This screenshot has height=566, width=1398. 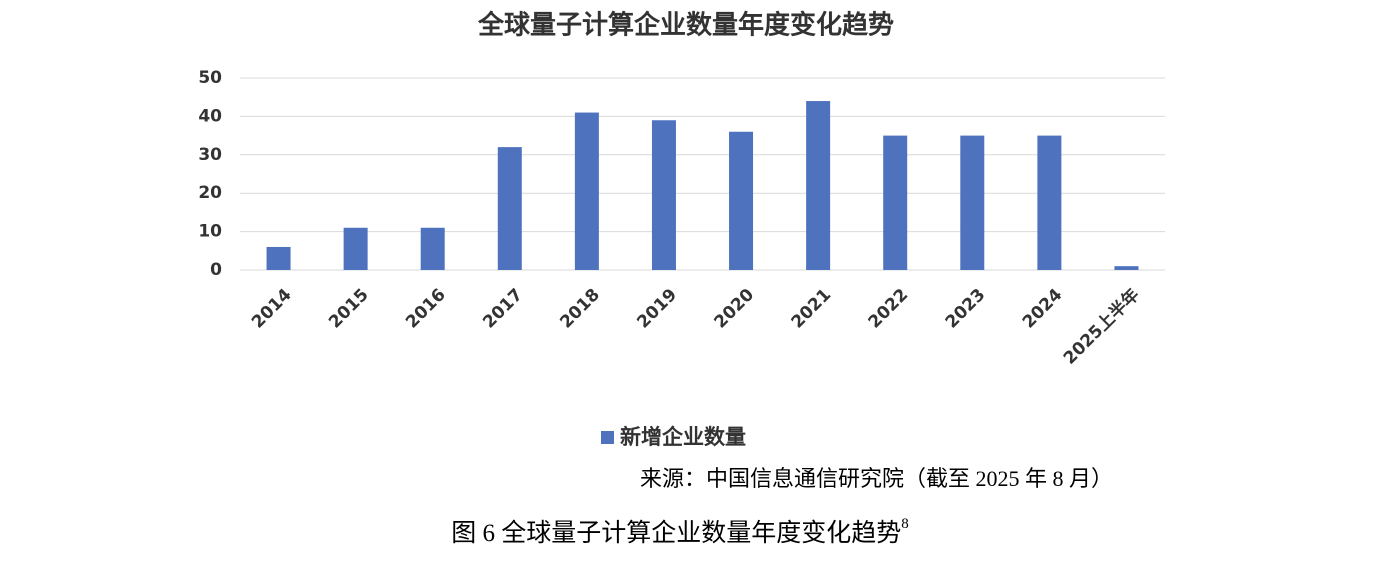 I want to click on x-tick-label: 2018, so click(x=580, y=309).